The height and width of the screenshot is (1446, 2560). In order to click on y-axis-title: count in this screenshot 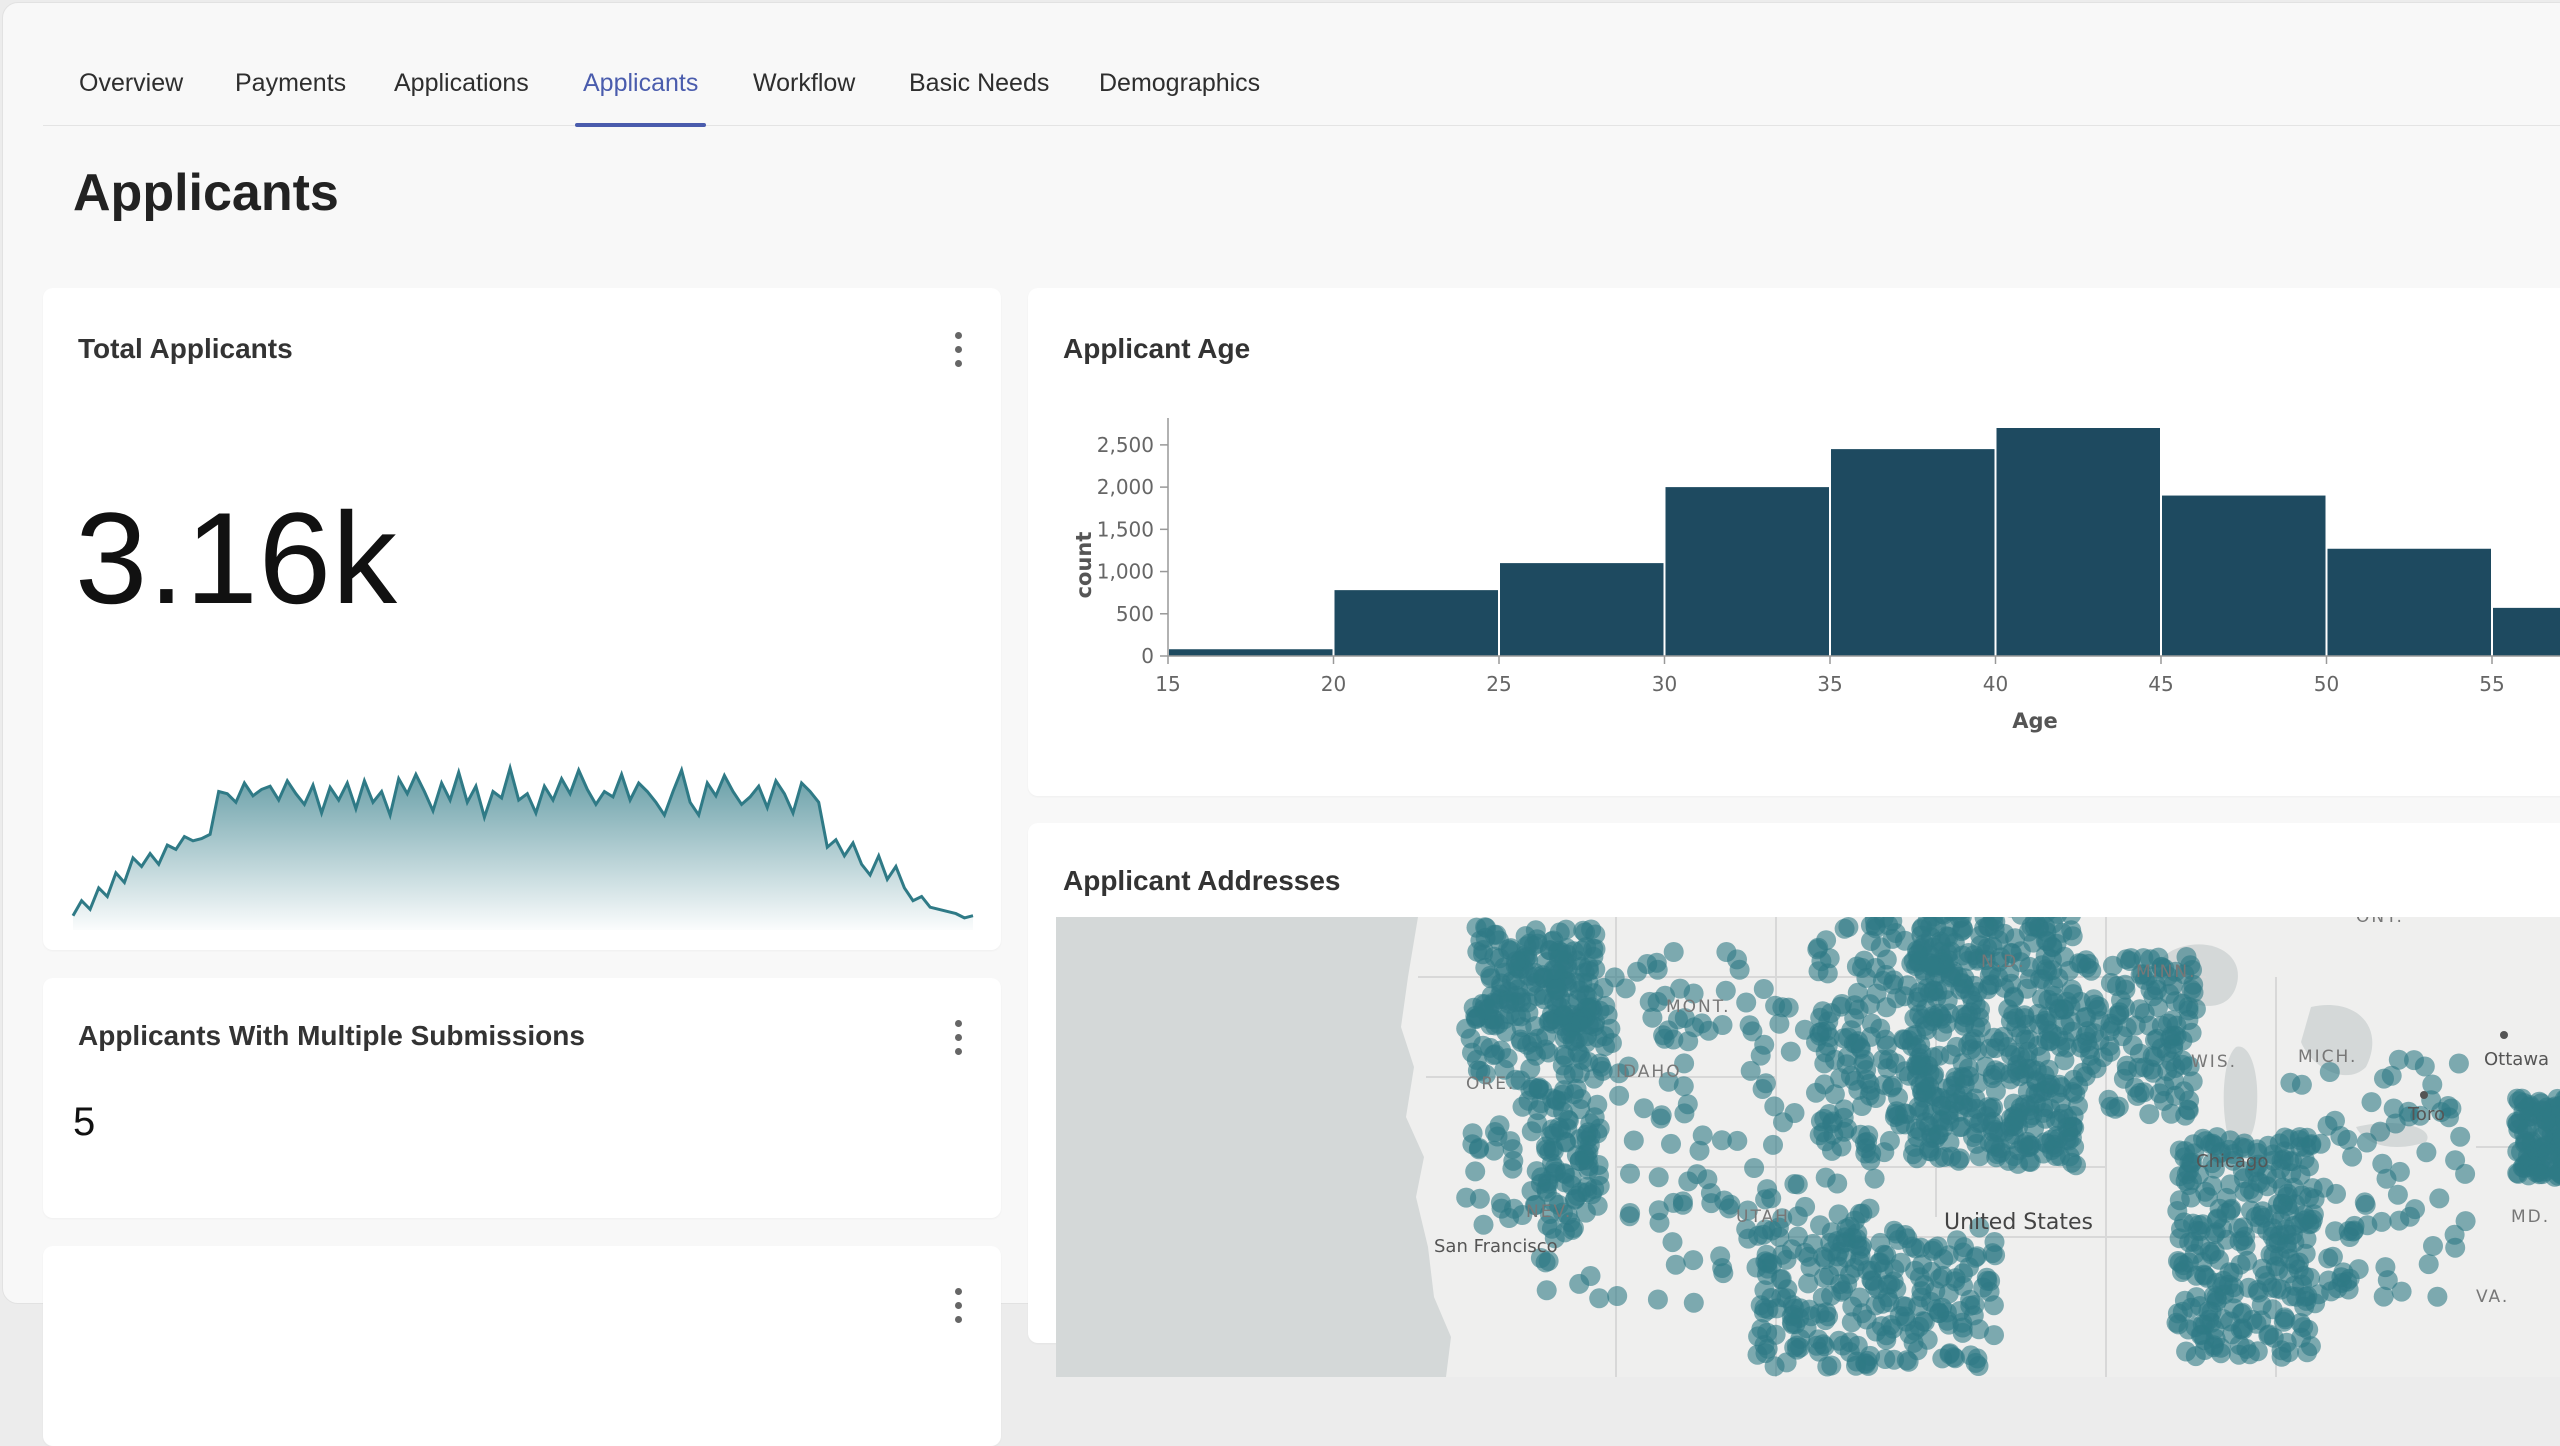, I will do `click(1084, 565)`.